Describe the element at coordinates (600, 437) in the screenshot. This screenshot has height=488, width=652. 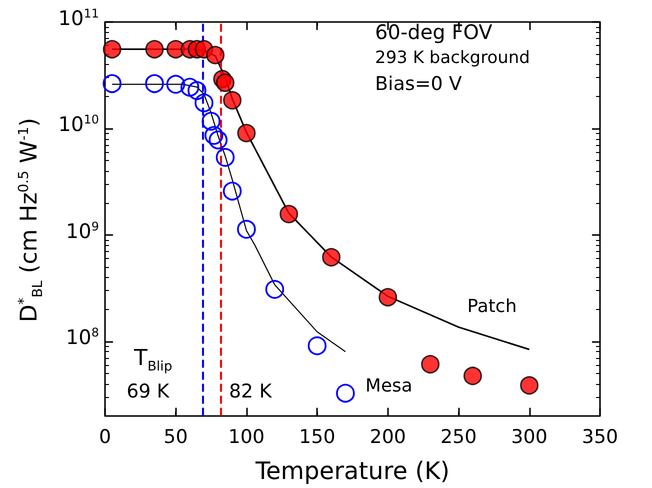
I see `x-tick-label: 350` at that location.